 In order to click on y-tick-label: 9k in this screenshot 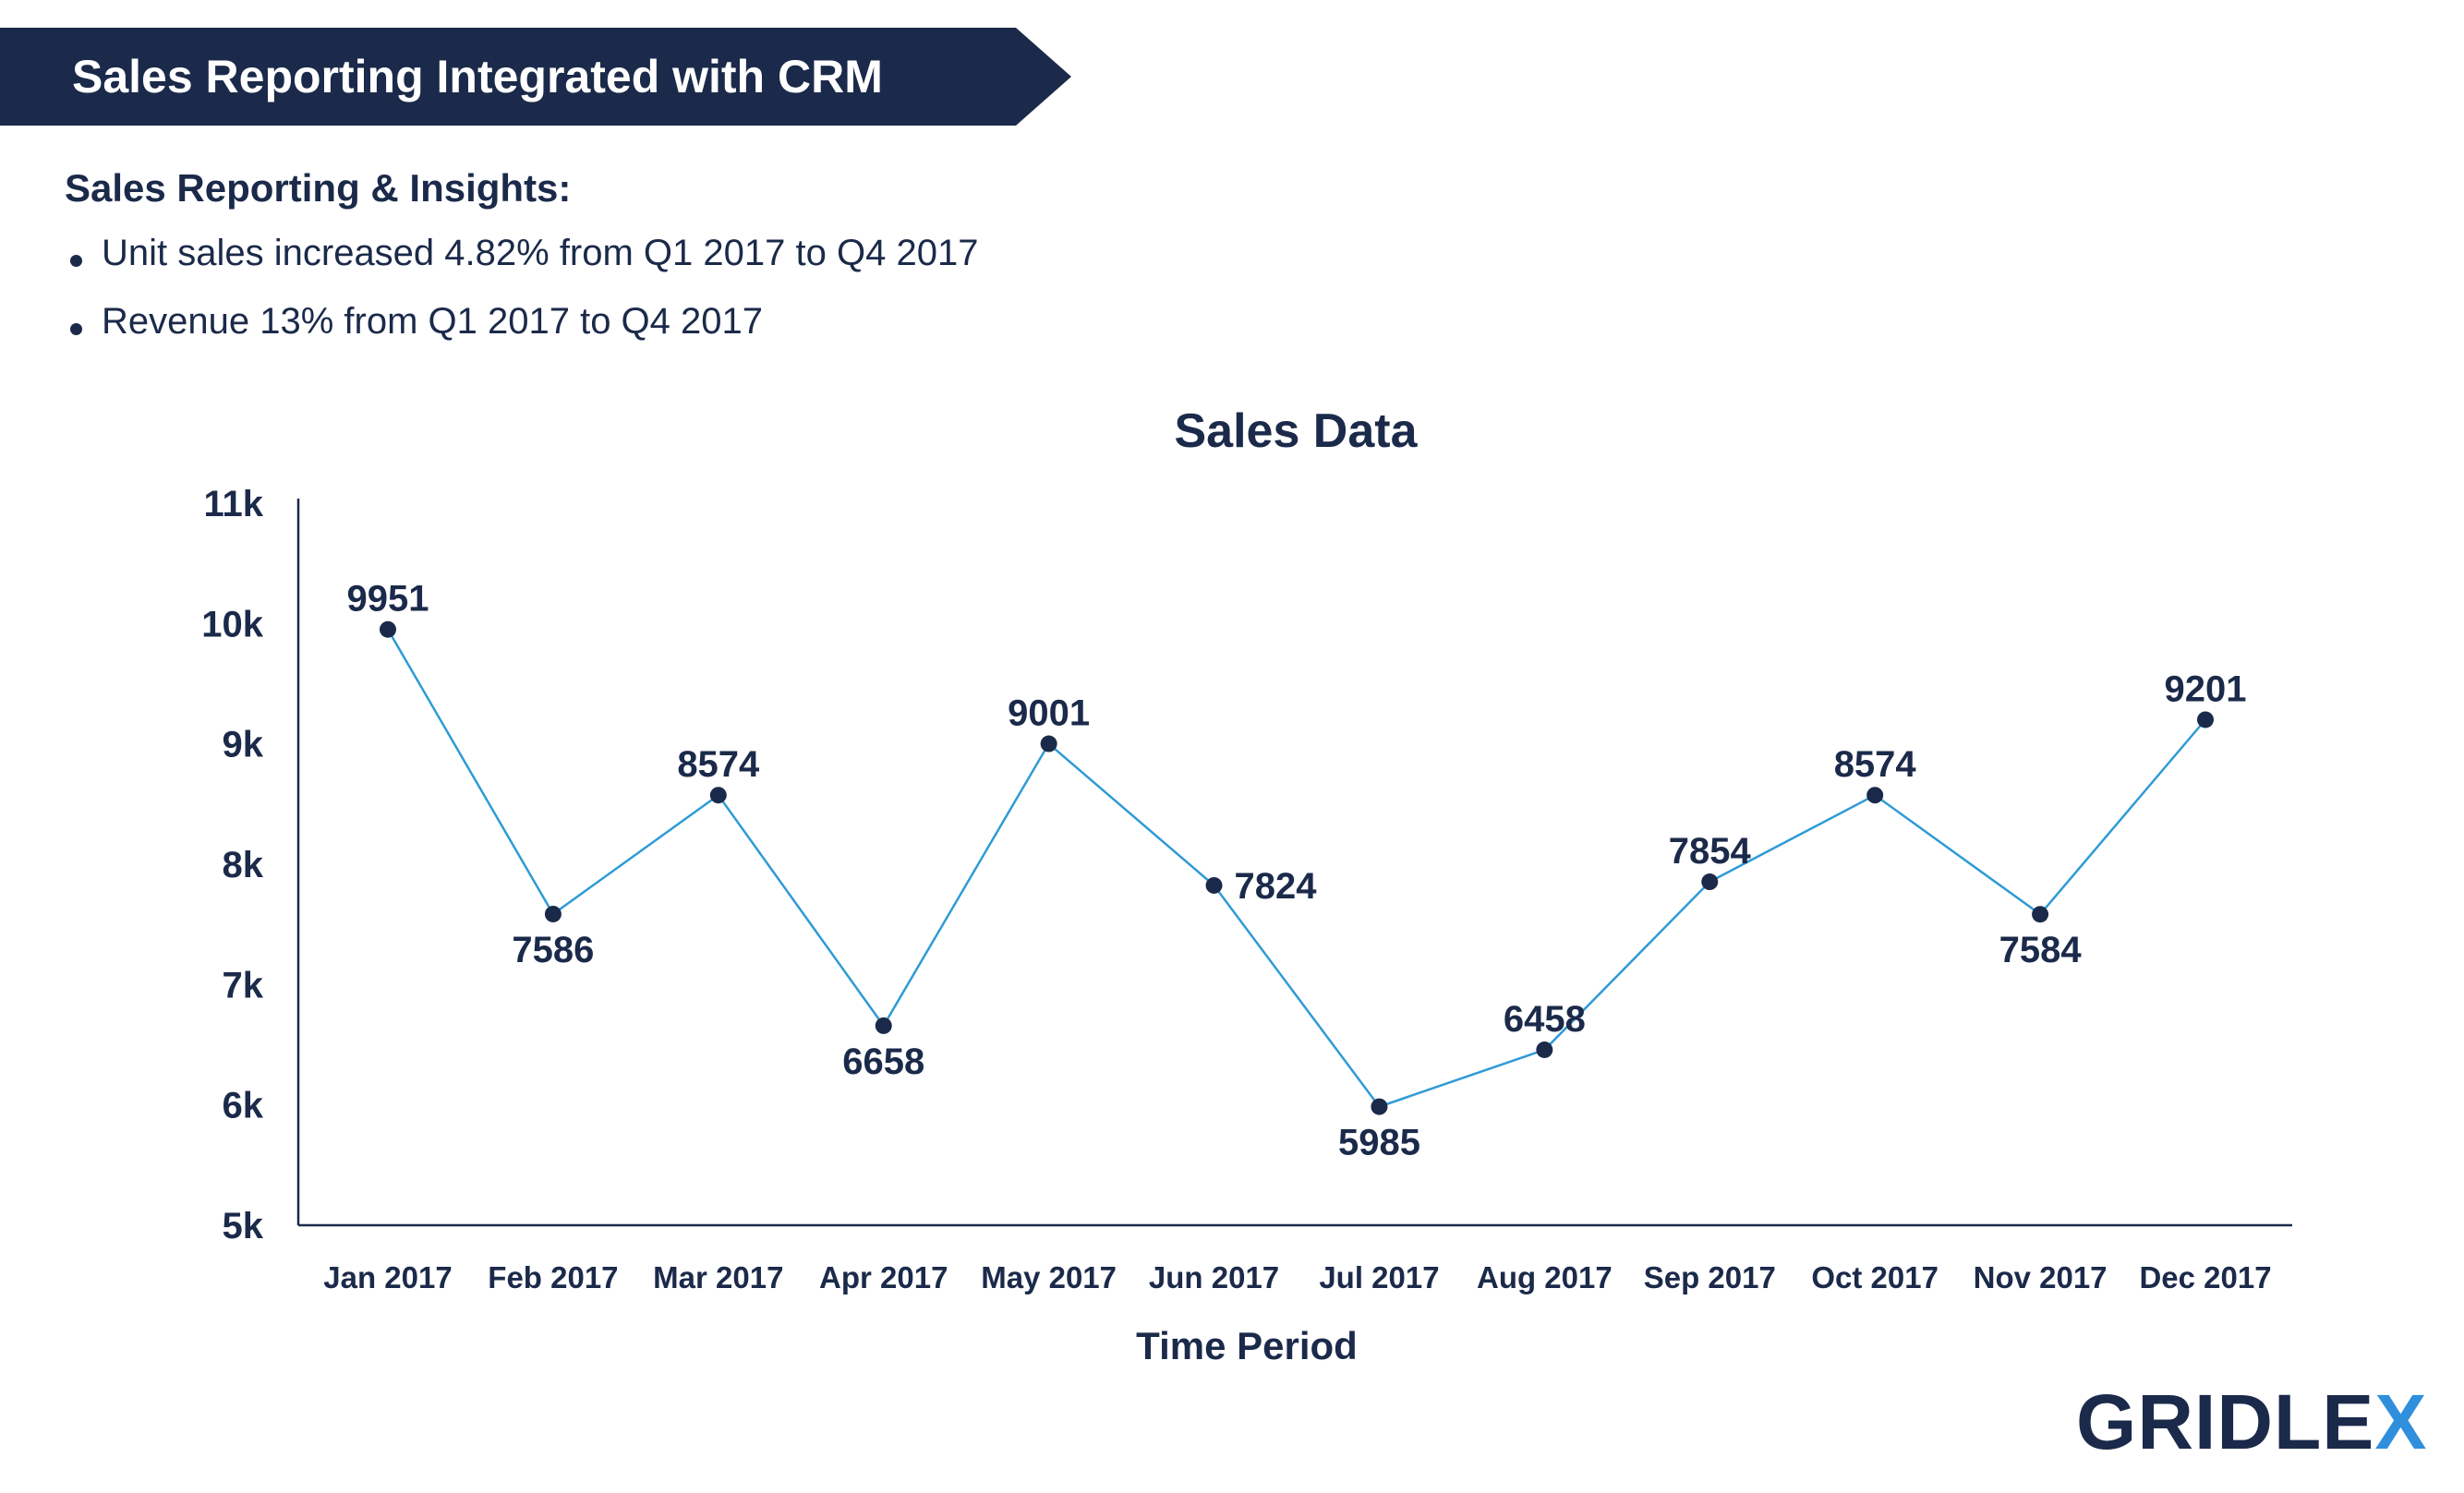, I will do `click(244, 745)`.